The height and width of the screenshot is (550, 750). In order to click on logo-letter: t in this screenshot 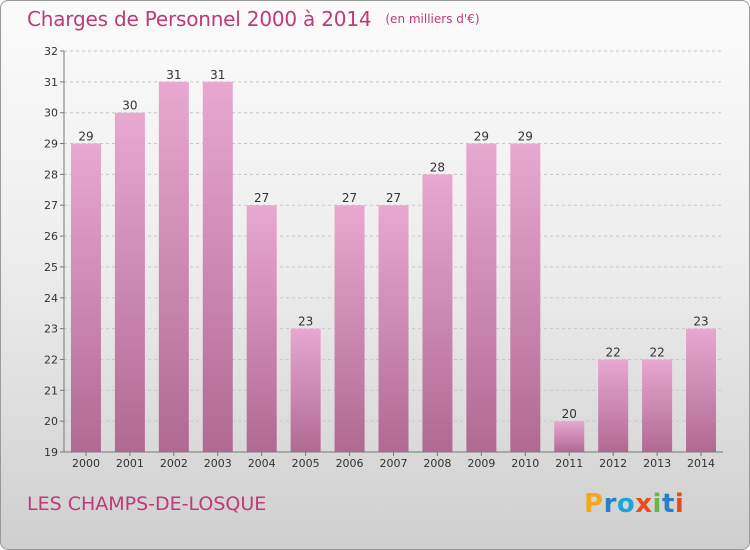, I will do `click(668, 504)`.